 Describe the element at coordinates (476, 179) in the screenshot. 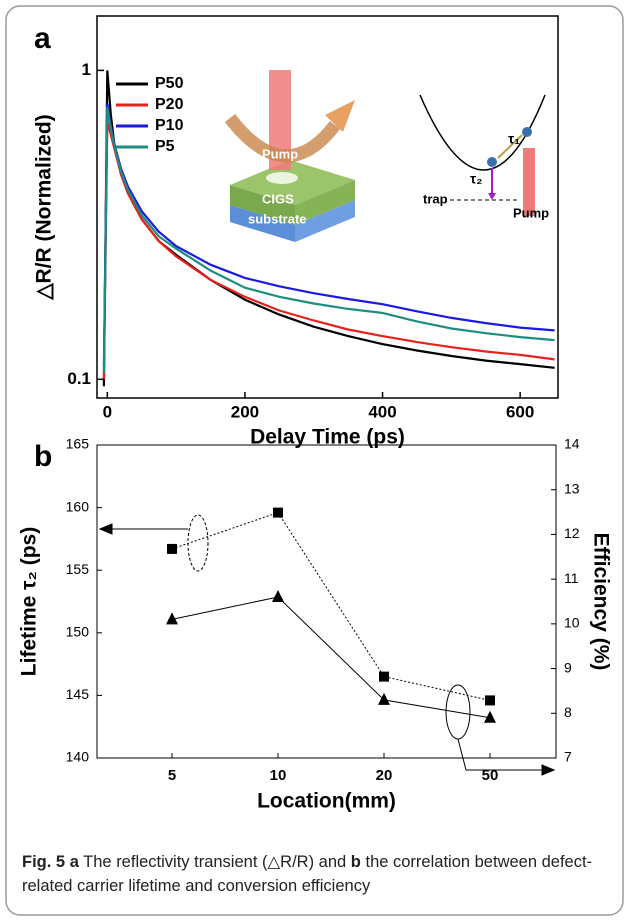

I see `annotation: τ₂` at that location.